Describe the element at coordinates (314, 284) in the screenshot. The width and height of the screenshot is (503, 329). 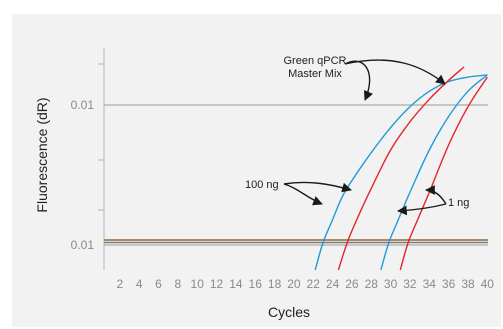
I see `x-tick-label: 22` at that location.